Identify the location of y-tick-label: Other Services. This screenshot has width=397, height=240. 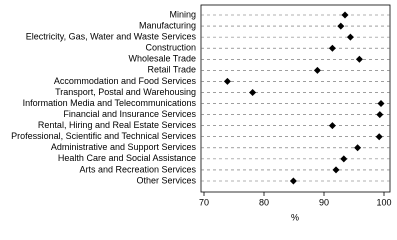
(166, 180).